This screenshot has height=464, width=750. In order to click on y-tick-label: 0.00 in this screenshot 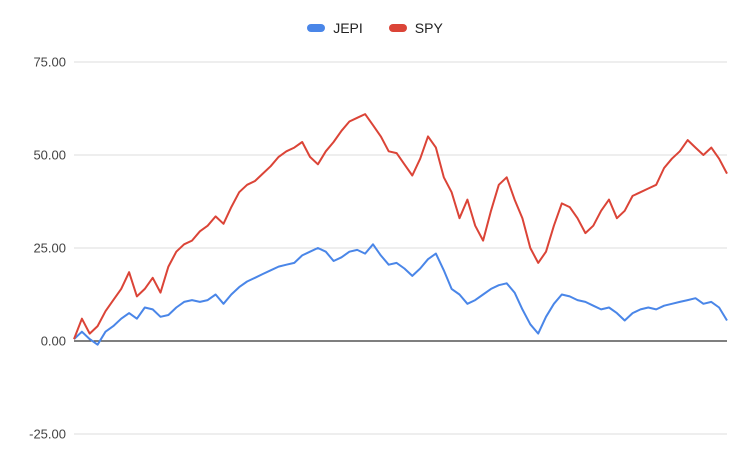, I will do `click(53, 341)`.